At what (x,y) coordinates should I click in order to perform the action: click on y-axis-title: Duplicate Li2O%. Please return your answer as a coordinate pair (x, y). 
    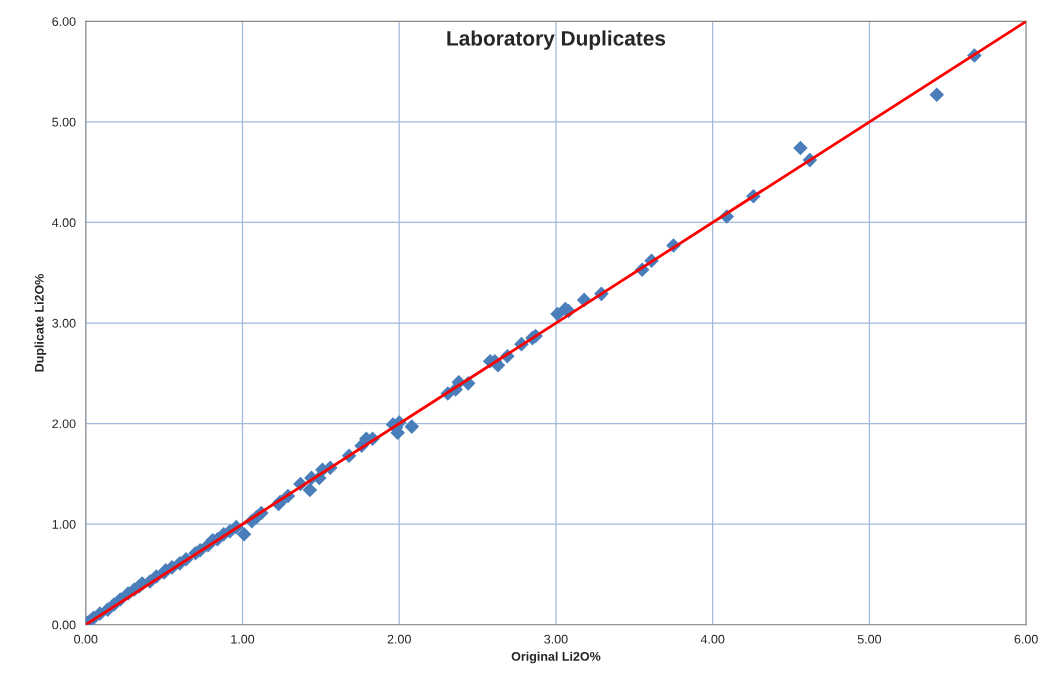
    Looking at the image, I should click on (40, 323).